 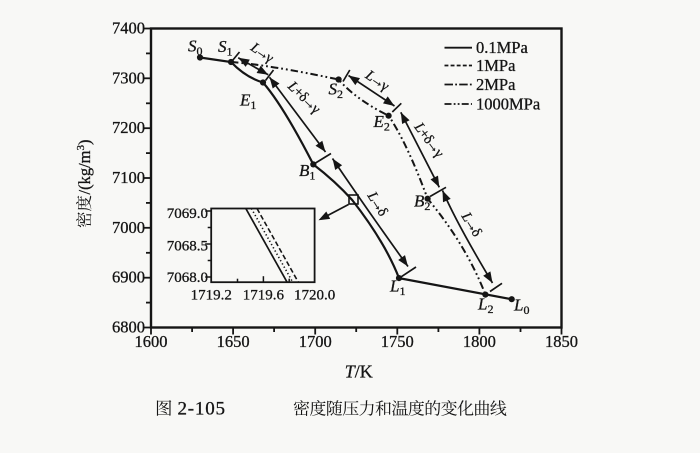 I want to click on svg-text: 1600, so click(x=151, y=341).